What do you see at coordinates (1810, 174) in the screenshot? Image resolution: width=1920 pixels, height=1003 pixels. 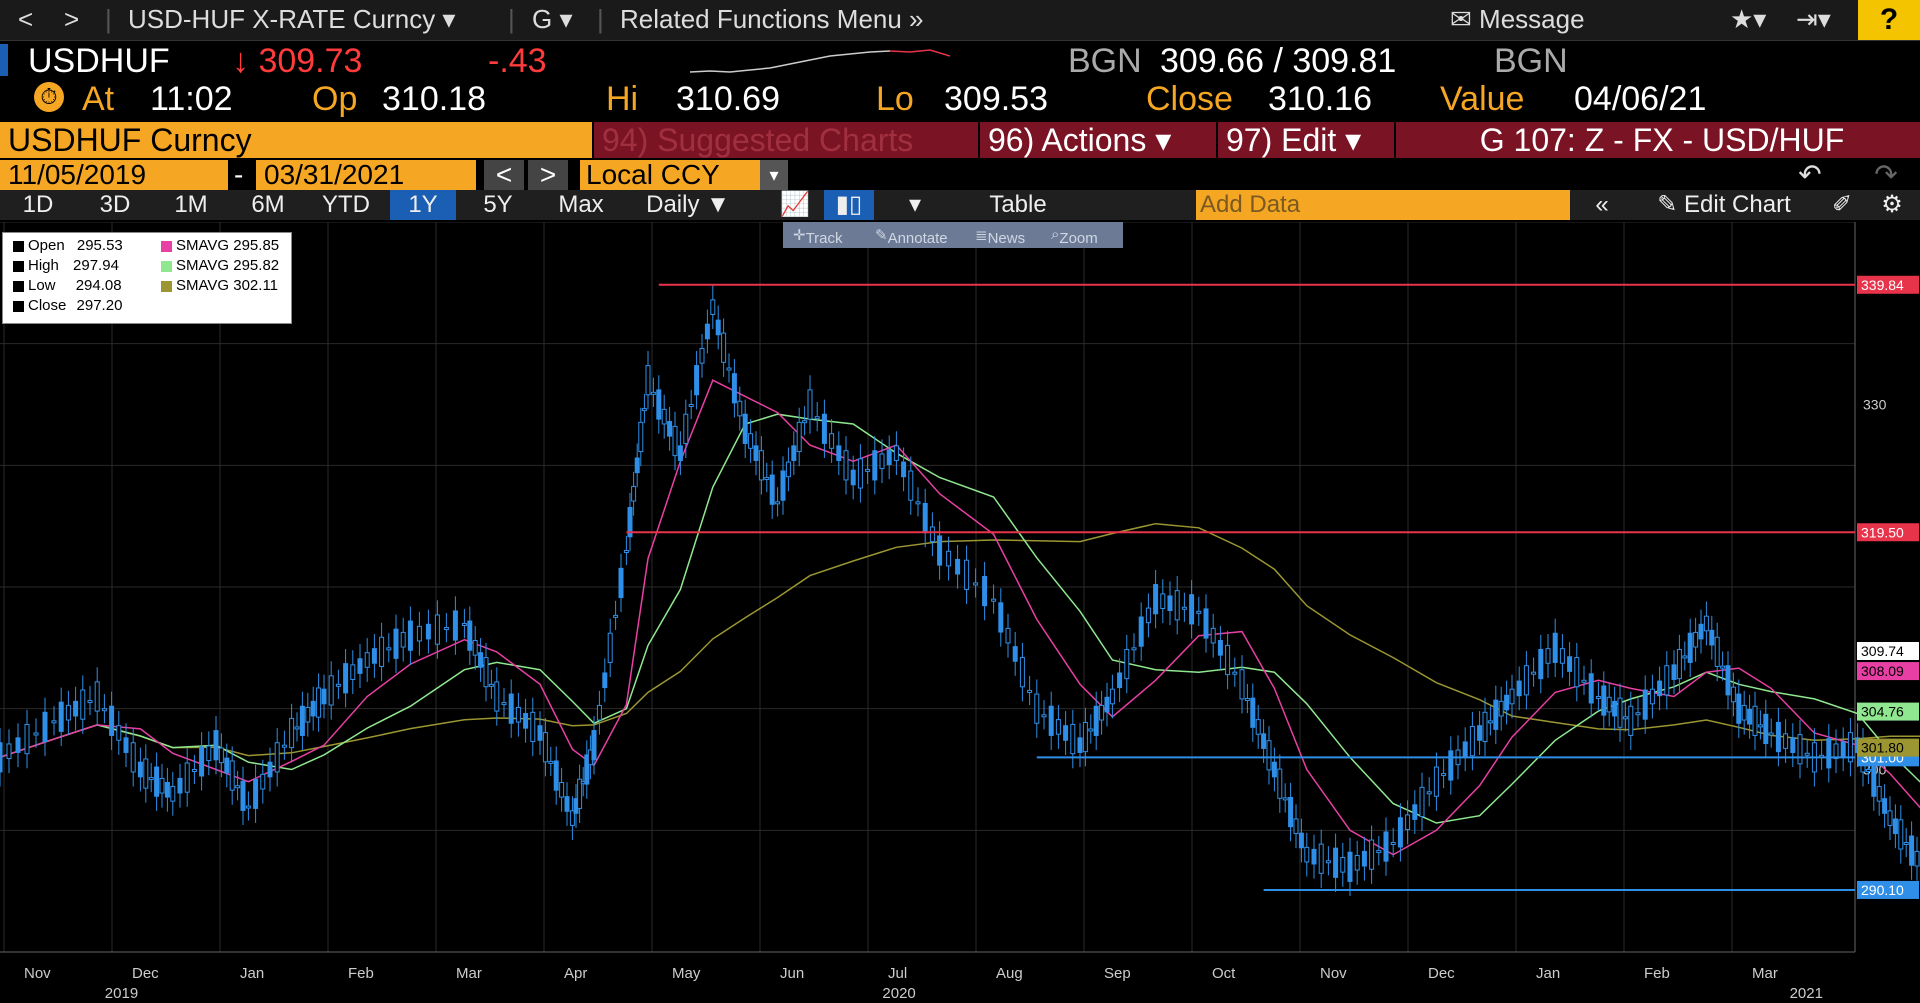 I see `undo-icon: ↶` at bounding box center [1810, 174].